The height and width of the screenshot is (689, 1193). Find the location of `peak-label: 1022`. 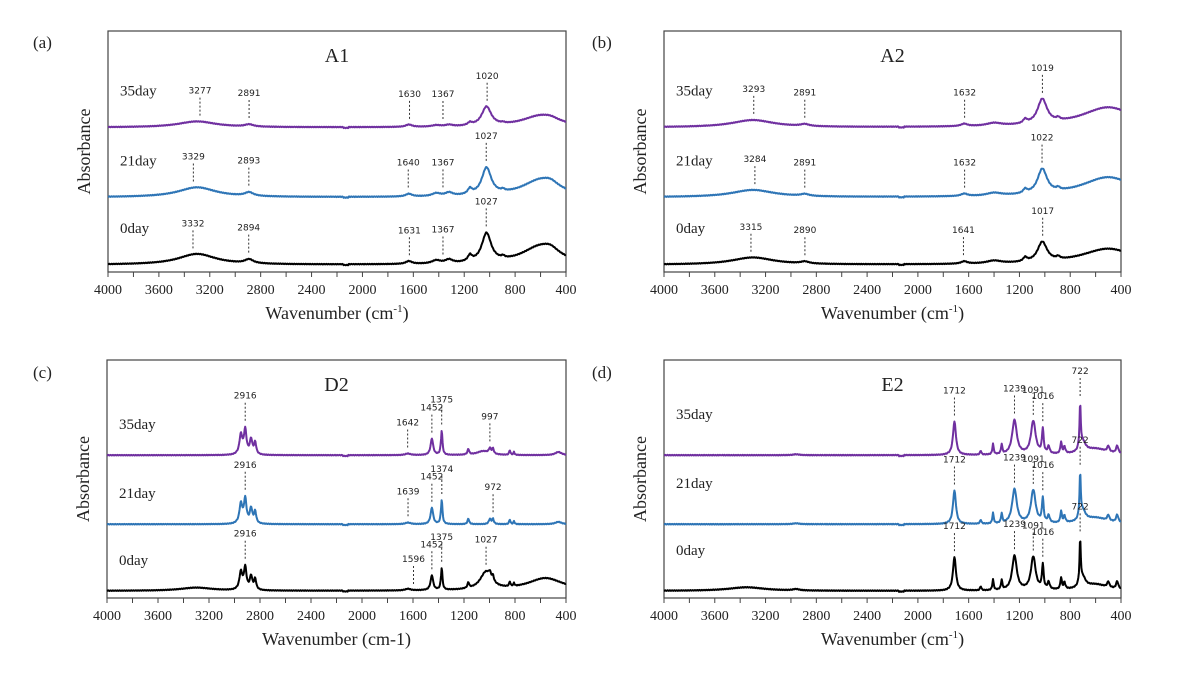

peak-label: 1022 is located at coordinates (1042, 139).